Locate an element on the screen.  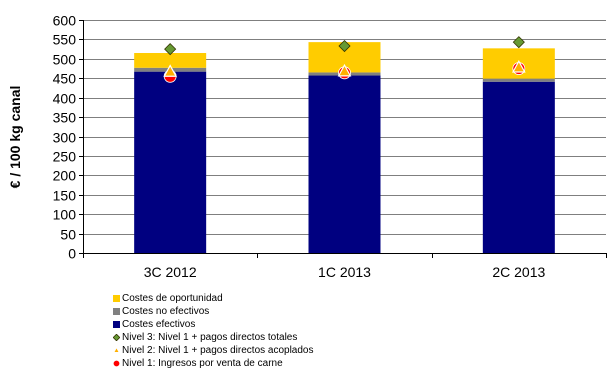
y-tick-label-500: 500 is located at coordinates (65, 60).